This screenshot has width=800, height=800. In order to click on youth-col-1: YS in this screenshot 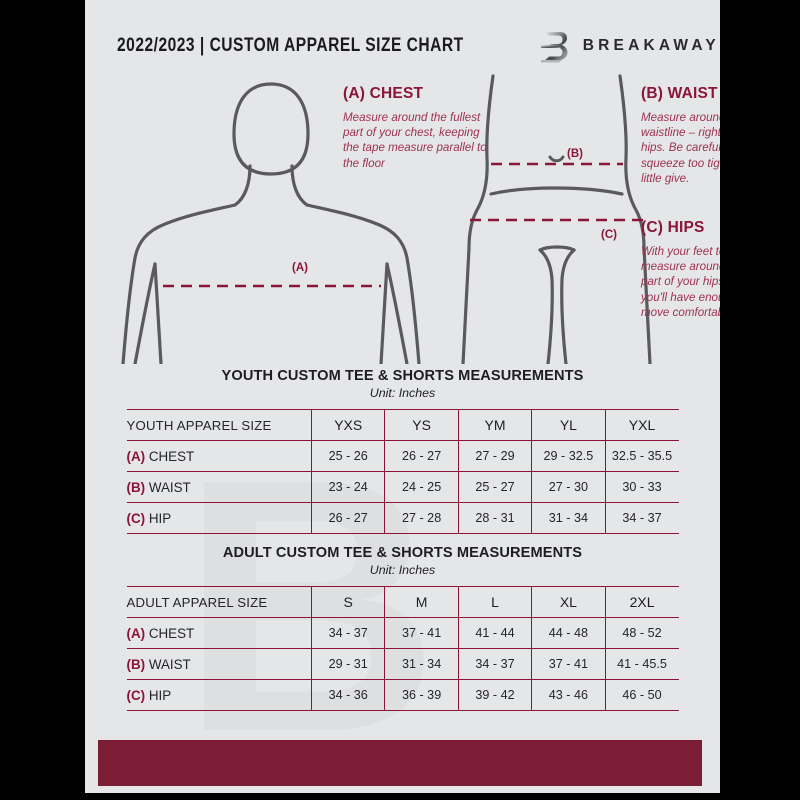, I will do `click(421, 425)`.